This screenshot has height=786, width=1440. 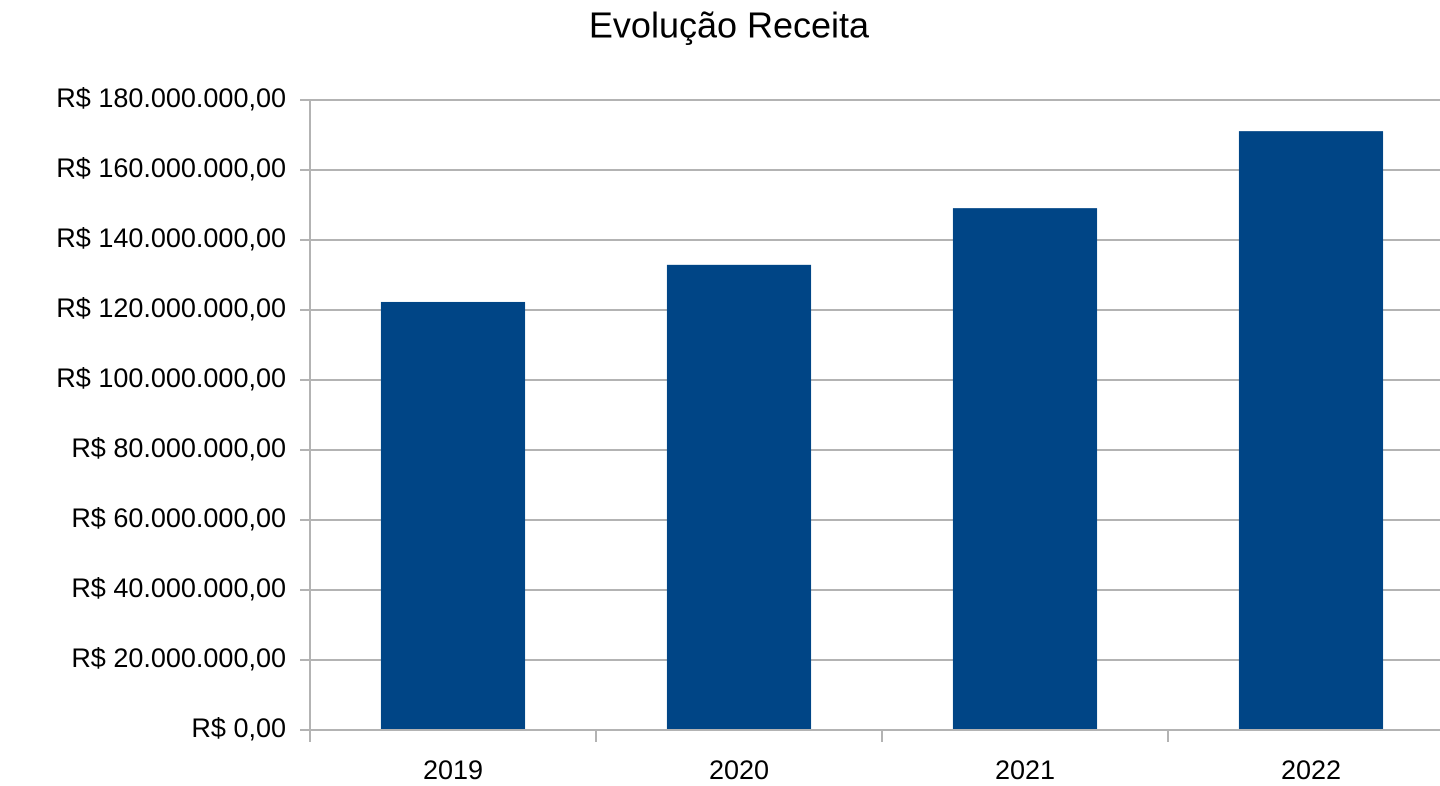 I want to click on y-tick-label: R$ 100.000.000,00, so click(x=171, y=378).